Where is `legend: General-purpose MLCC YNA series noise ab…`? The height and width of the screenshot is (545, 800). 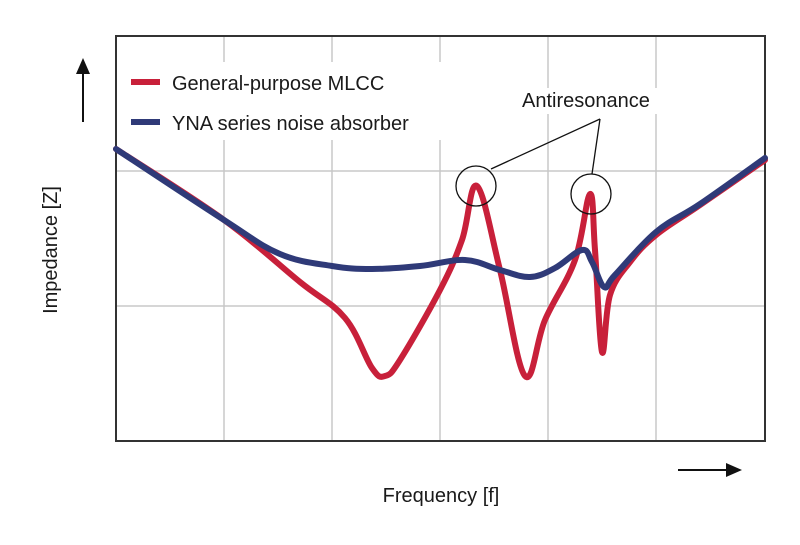
legend: General-purpose MLCC YNA series noise ab… is located at coordinates (270, 104).